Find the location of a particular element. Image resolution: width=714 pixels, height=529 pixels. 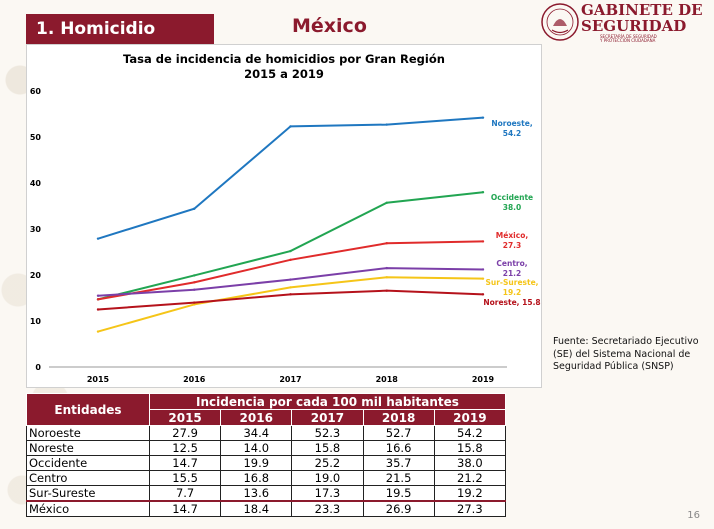

logo-line1: GABINETE DE is located at coordinates (642, 10).